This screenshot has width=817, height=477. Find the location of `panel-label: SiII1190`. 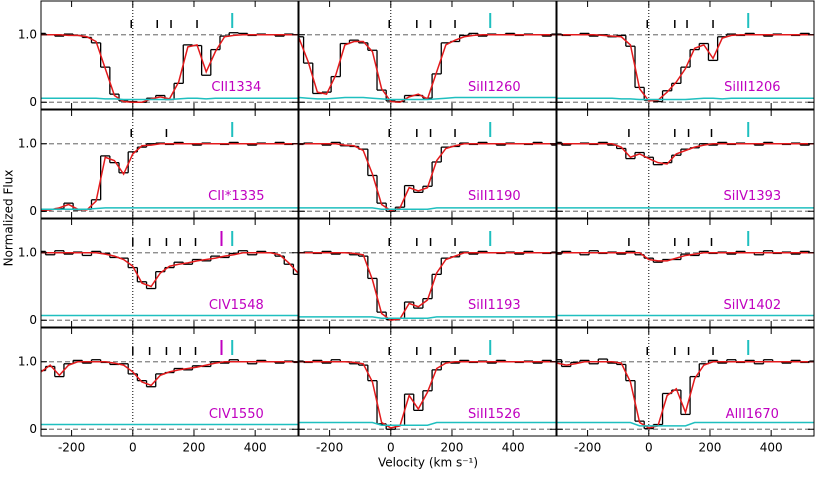

panel-label: SiII1190 is located at coordinates (494, 196).